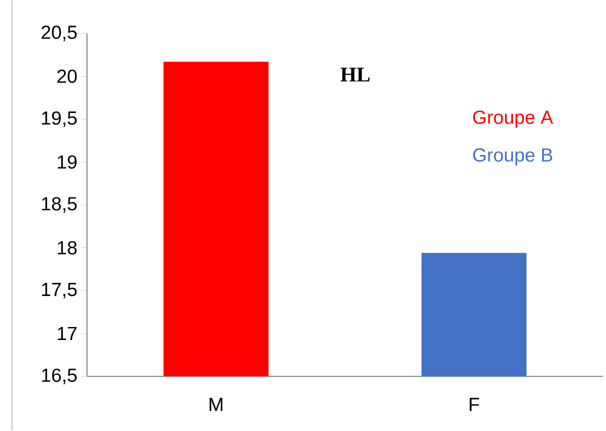 The image size is (606, 431). Describe the element at coordinates (475, 405) in the screenshot. I see `x-tick-label: F` at that location.